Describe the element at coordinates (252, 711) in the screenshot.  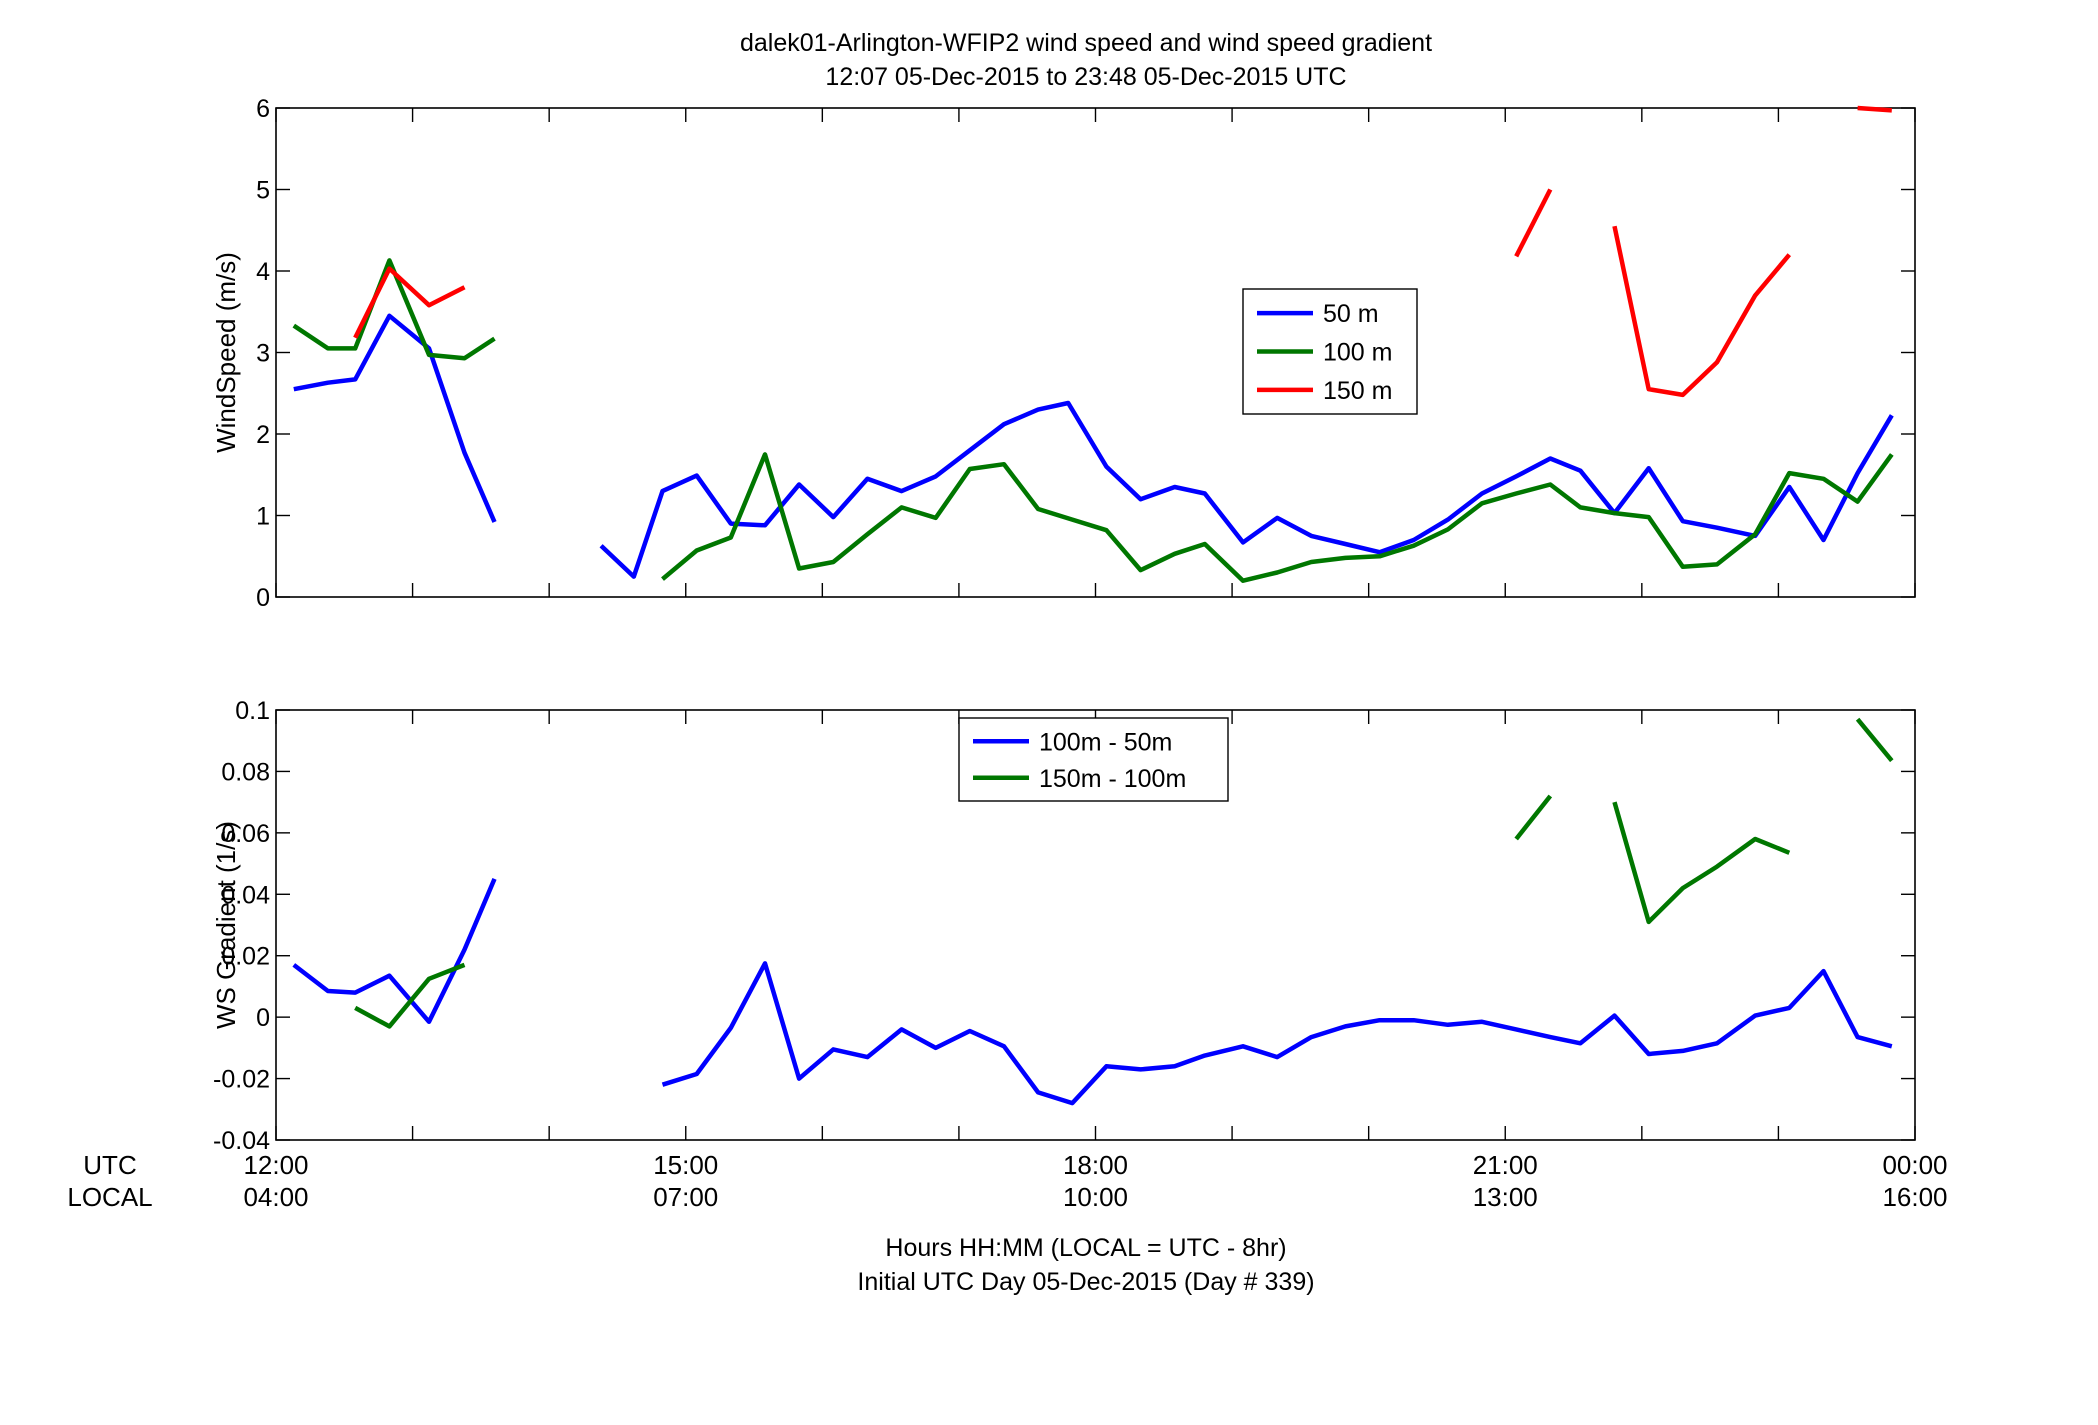
I see `y-tick-label: 0.1` at that location.